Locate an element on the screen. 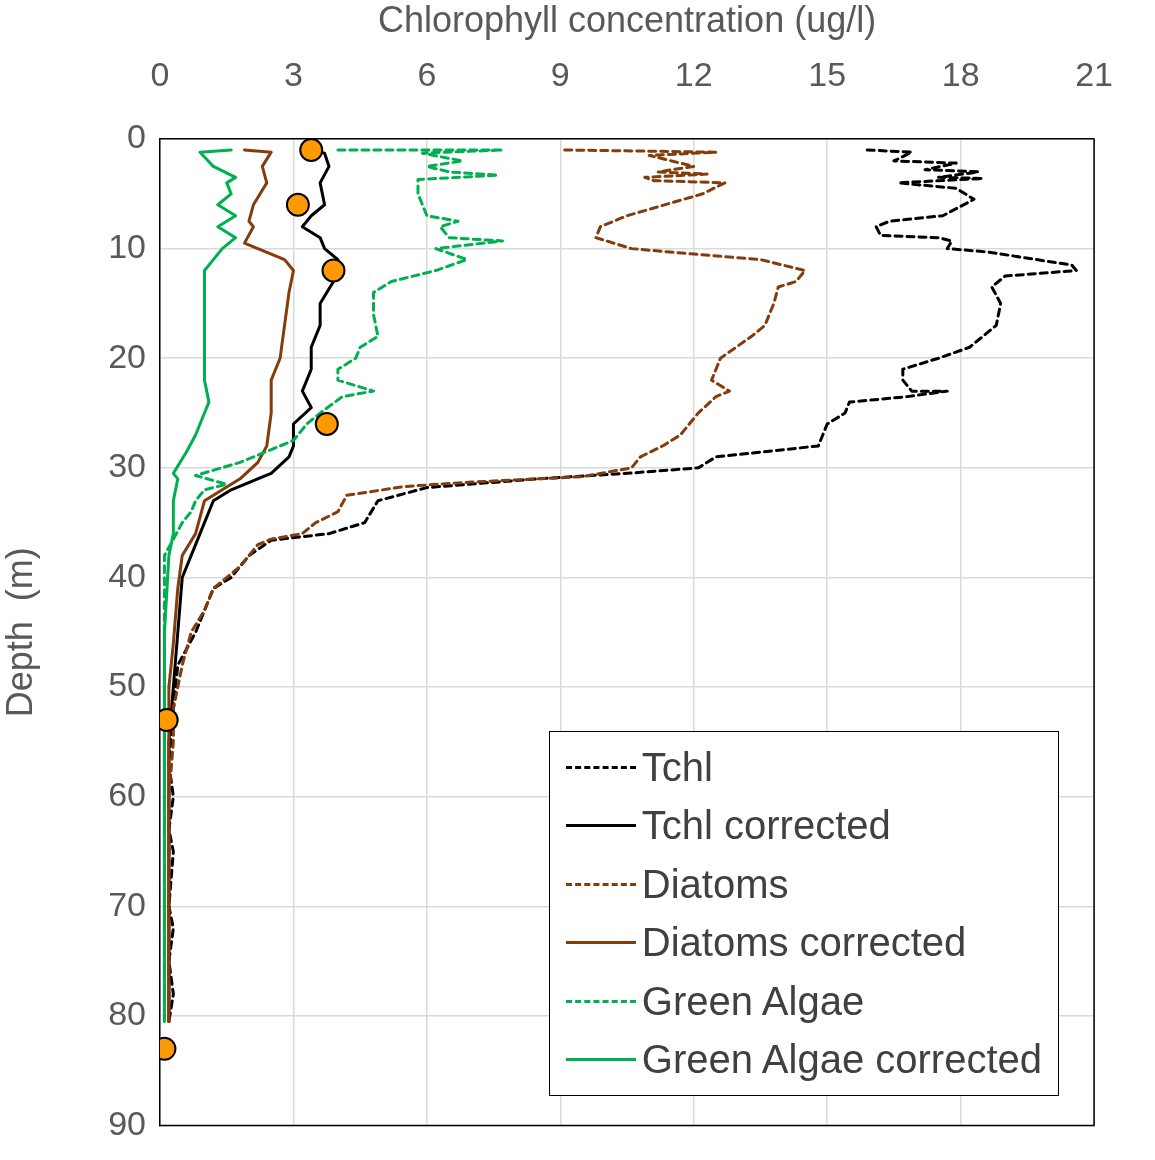 The width and height of the screenshot is (1155, 1160). x-tick-label: 0 is located at coordinates (160, 73).